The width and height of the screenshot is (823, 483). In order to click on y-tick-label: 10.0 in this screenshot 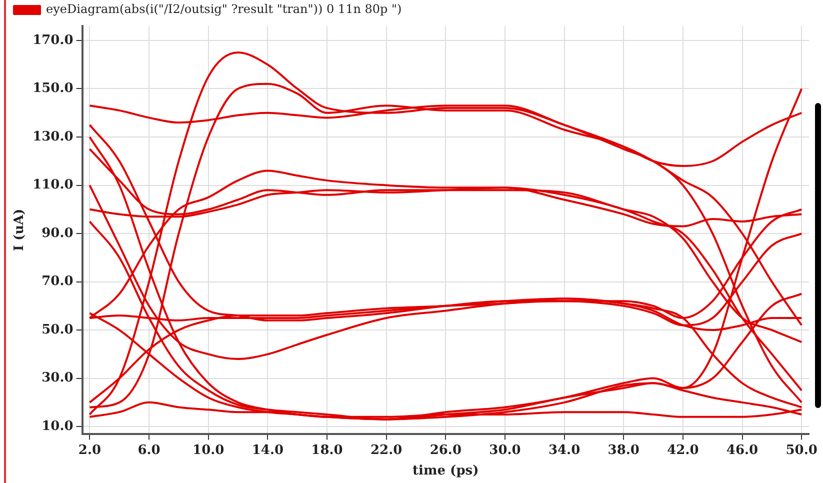, I will do `click(58, 426)`.